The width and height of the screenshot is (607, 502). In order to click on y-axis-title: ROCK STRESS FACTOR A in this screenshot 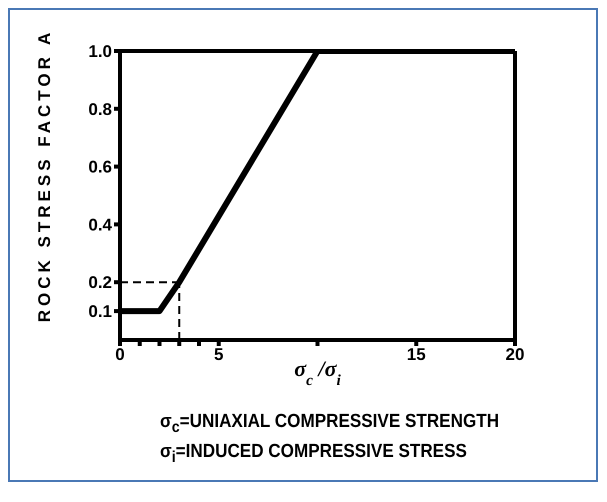, I will do `click(44, 175)`.